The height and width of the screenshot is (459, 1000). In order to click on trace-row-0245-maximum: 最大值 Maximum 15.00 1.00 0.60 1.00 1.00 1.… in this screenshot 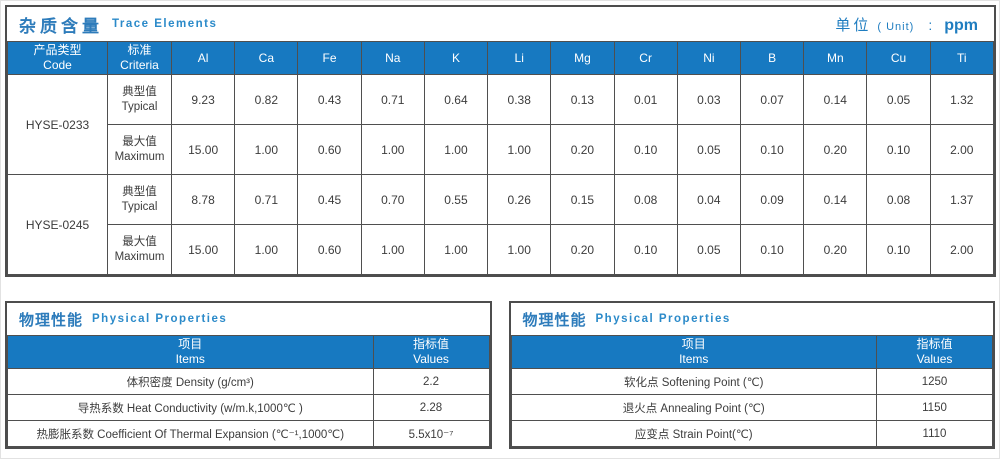, I will do `click(501, 249)`.